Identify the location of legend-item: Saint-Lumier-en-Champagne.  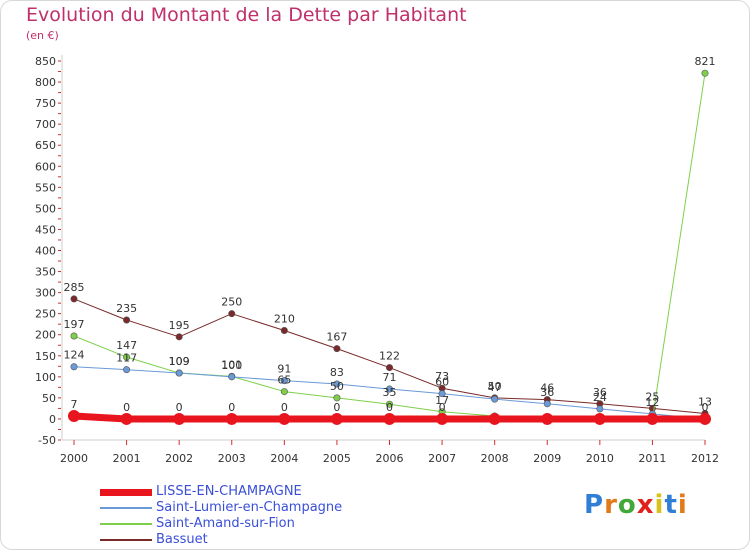
(250, 508).